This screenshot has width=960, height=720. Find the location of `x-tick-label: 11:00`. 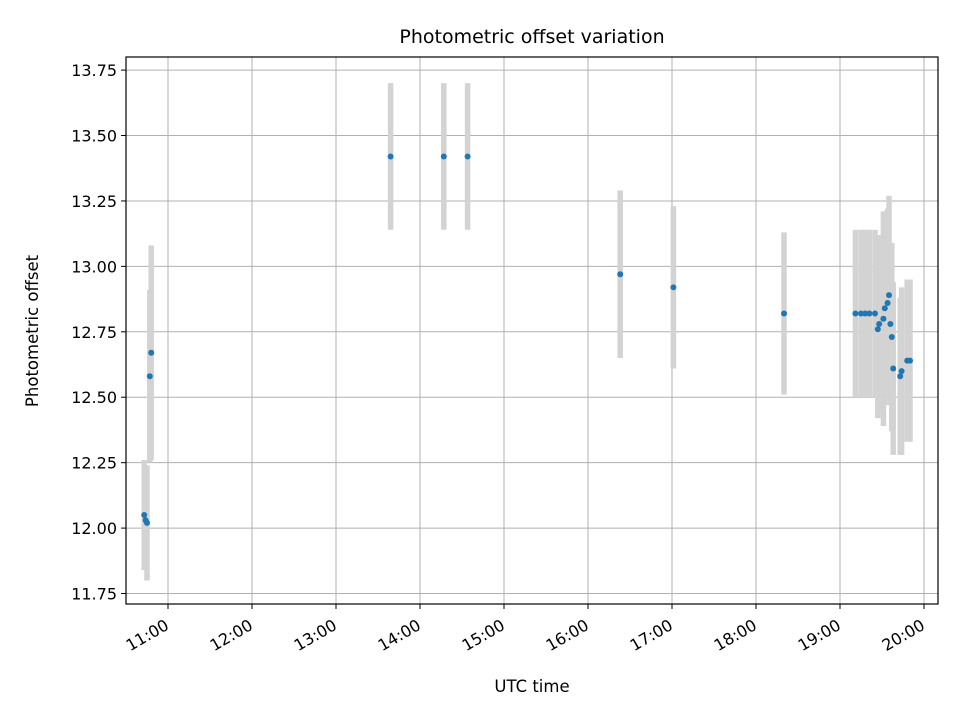

x-tick-label: 11:00 is located at coordinates (147, 635).